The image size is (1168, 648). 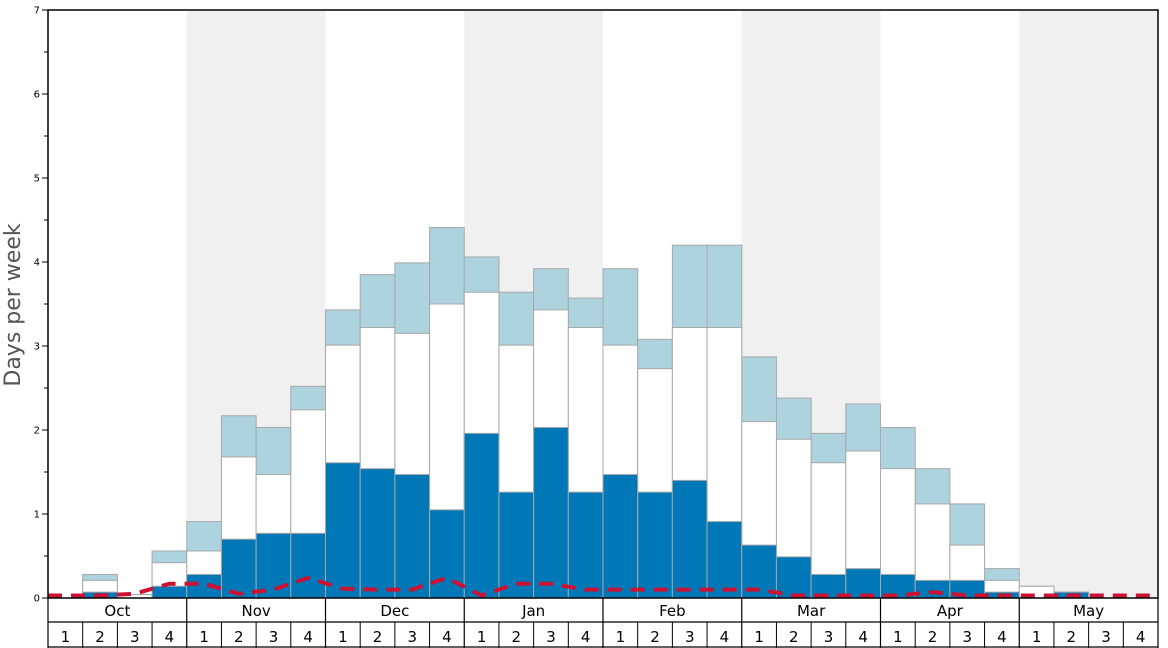 I want to click on dashed-line, so click(x=603, y=586).